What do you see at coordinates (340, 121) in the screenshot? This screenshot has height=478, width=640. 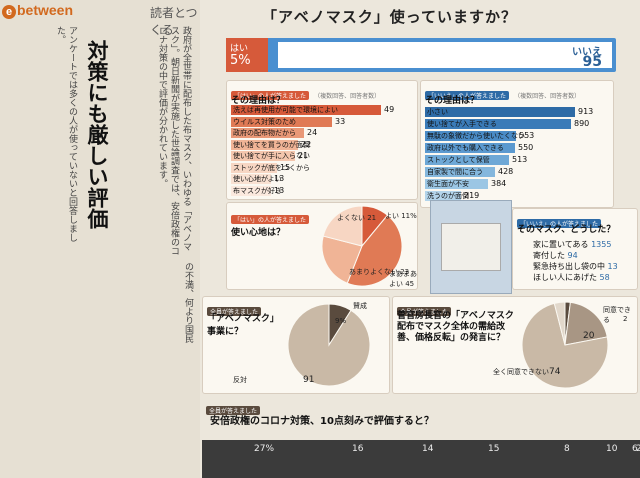 I see `reason-value: 33` at bounding box center [340, 121].